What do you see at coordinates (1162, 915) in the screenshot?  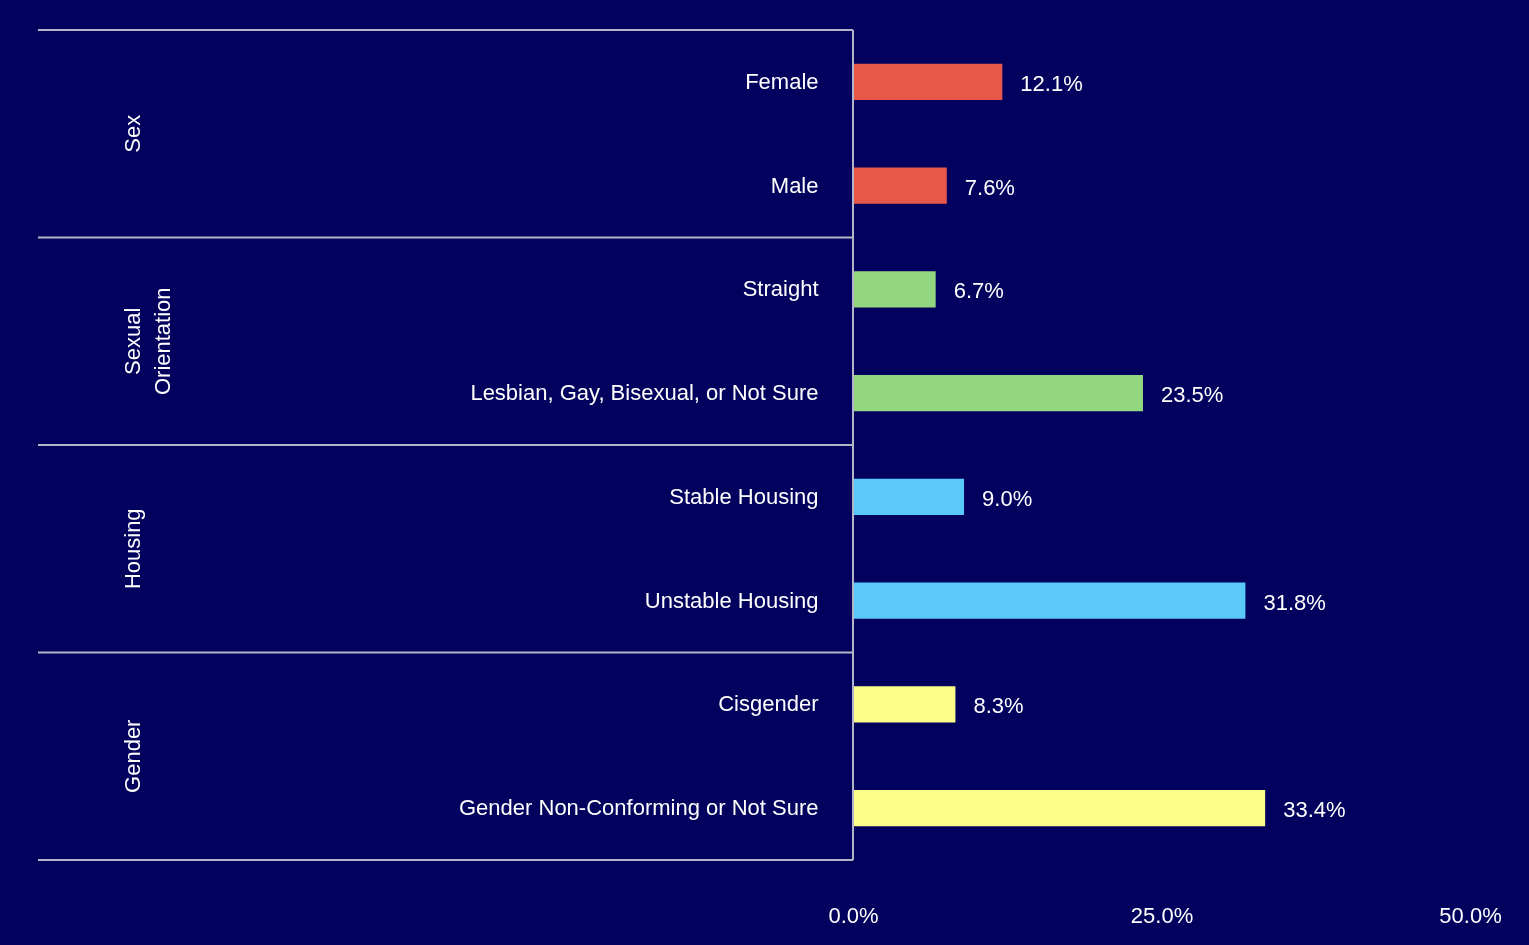 I see `x-tick-label: 25.0%` at bounding box center [1162, 915].